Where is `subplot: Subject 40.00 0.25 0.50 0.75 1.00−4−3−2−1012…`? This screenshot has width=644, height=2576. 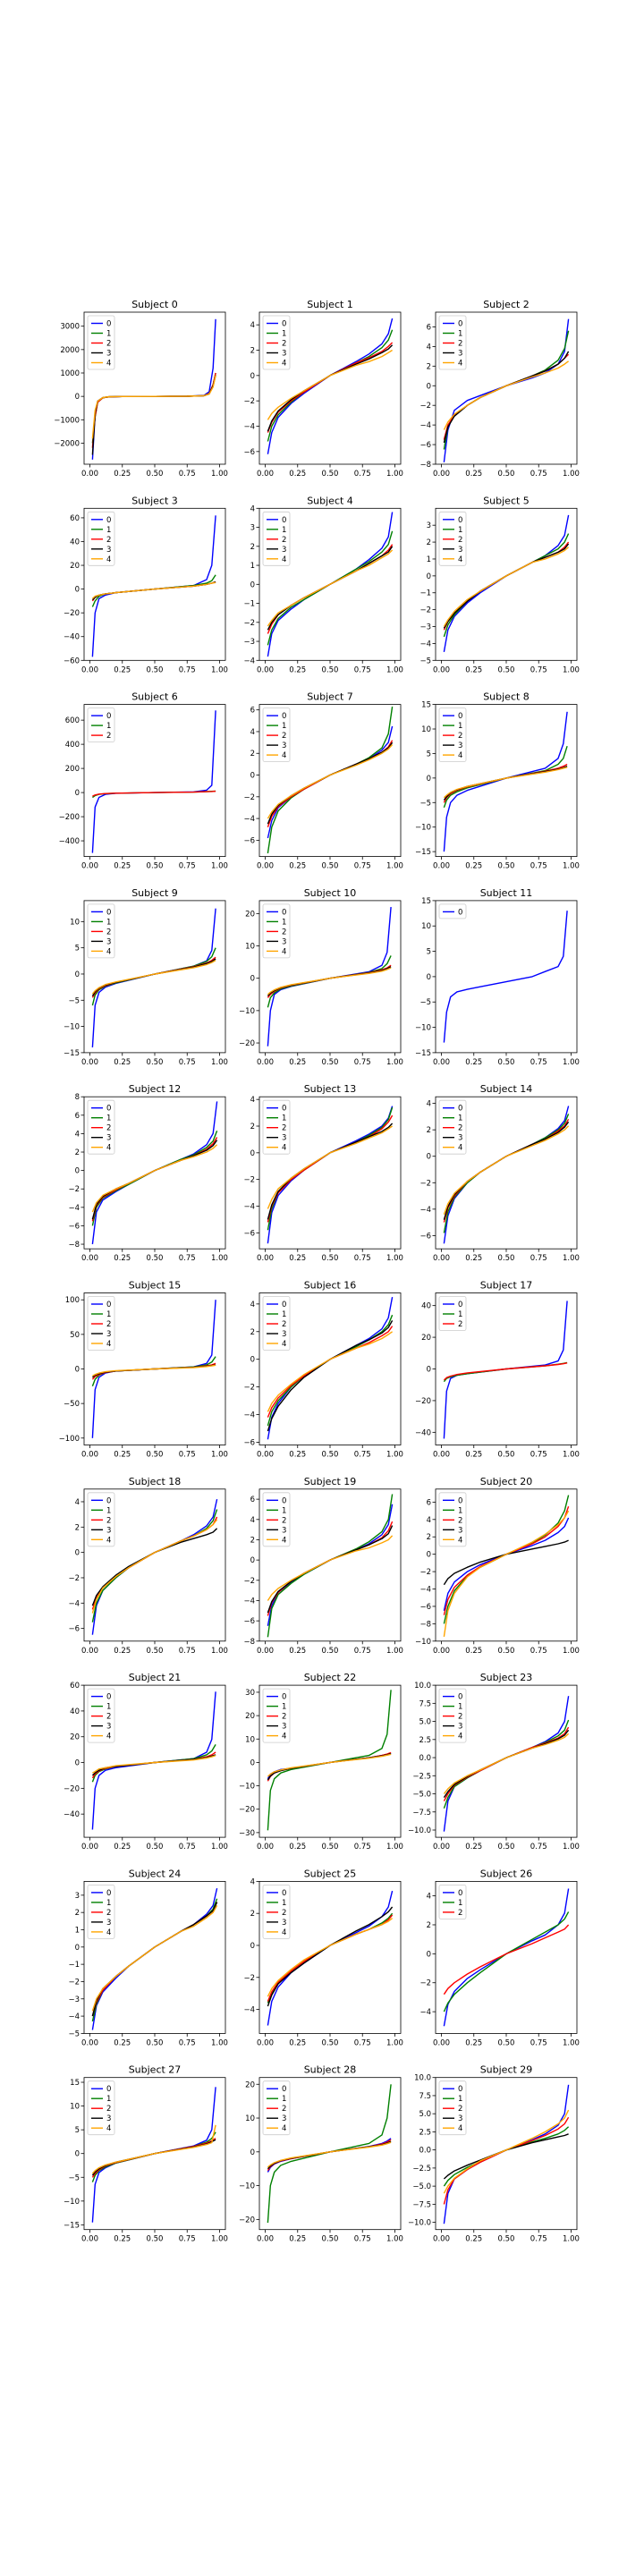
subplot: Subject 40.00 0.25 0.50 0.75 1.00−4−3−2−1012… is located at coordinates (322, 584).